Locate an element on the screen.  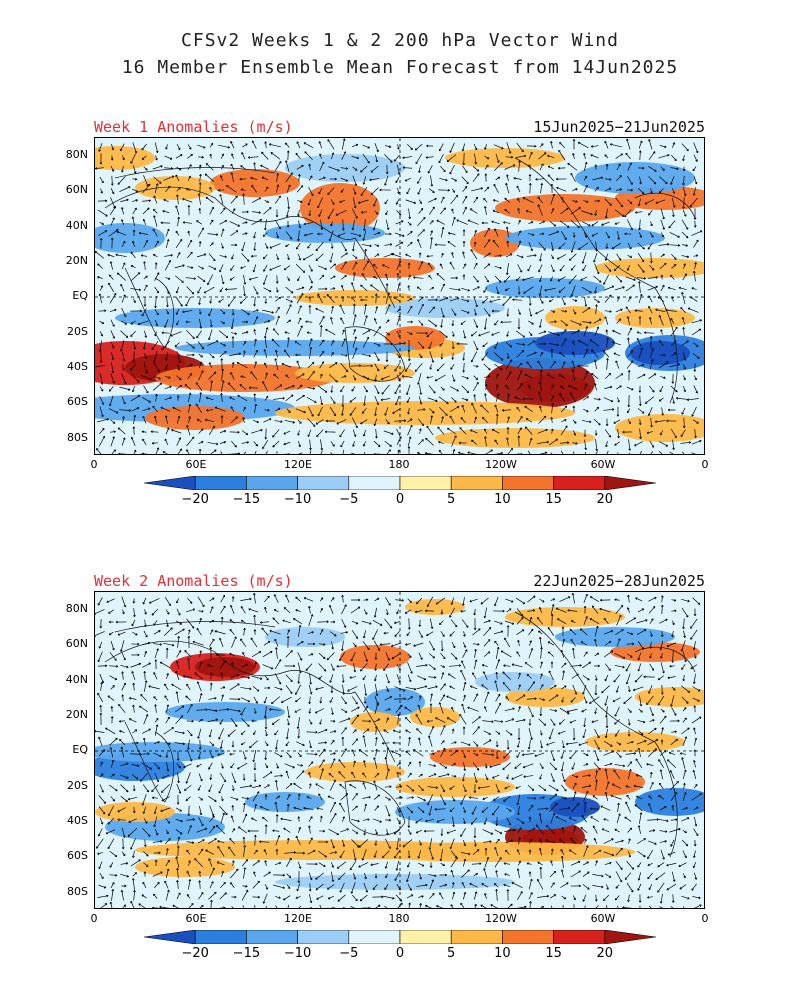
panel1-date-range: 15Jun2025−21Jun2025 is located at coordinates (619, 127).